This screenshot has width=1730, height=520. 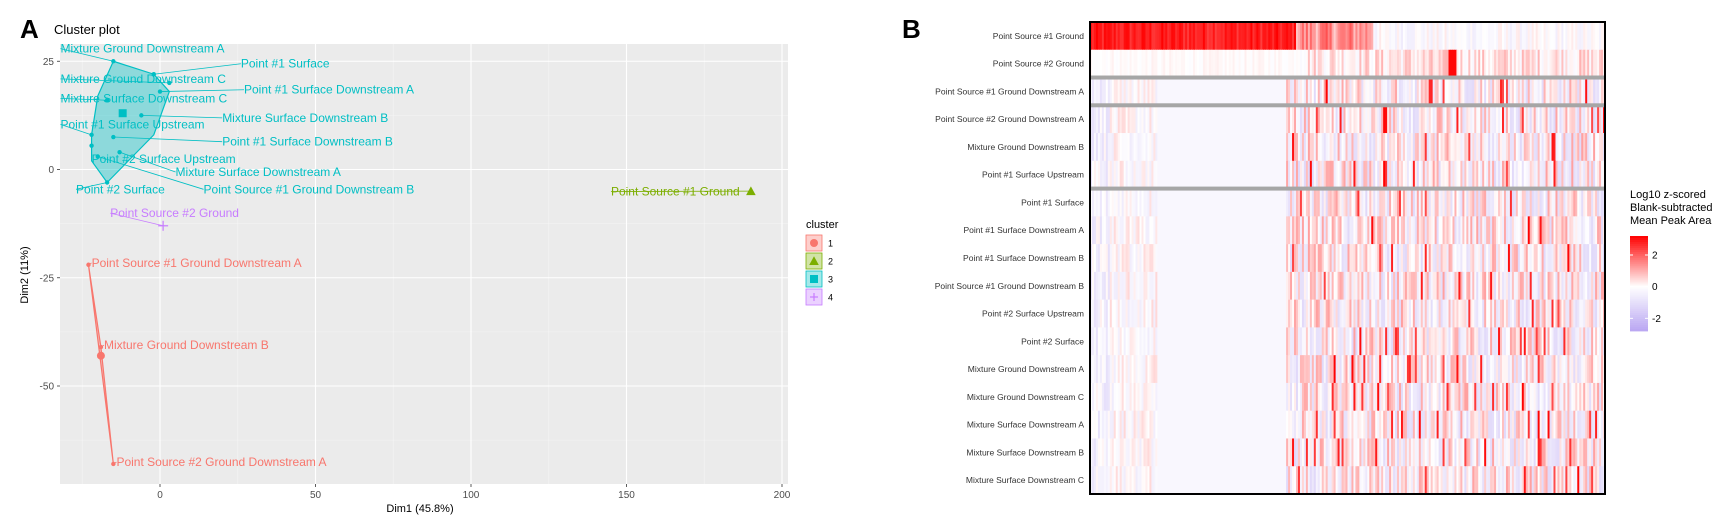 I want to click on data-point, so click(x=113, y=464).